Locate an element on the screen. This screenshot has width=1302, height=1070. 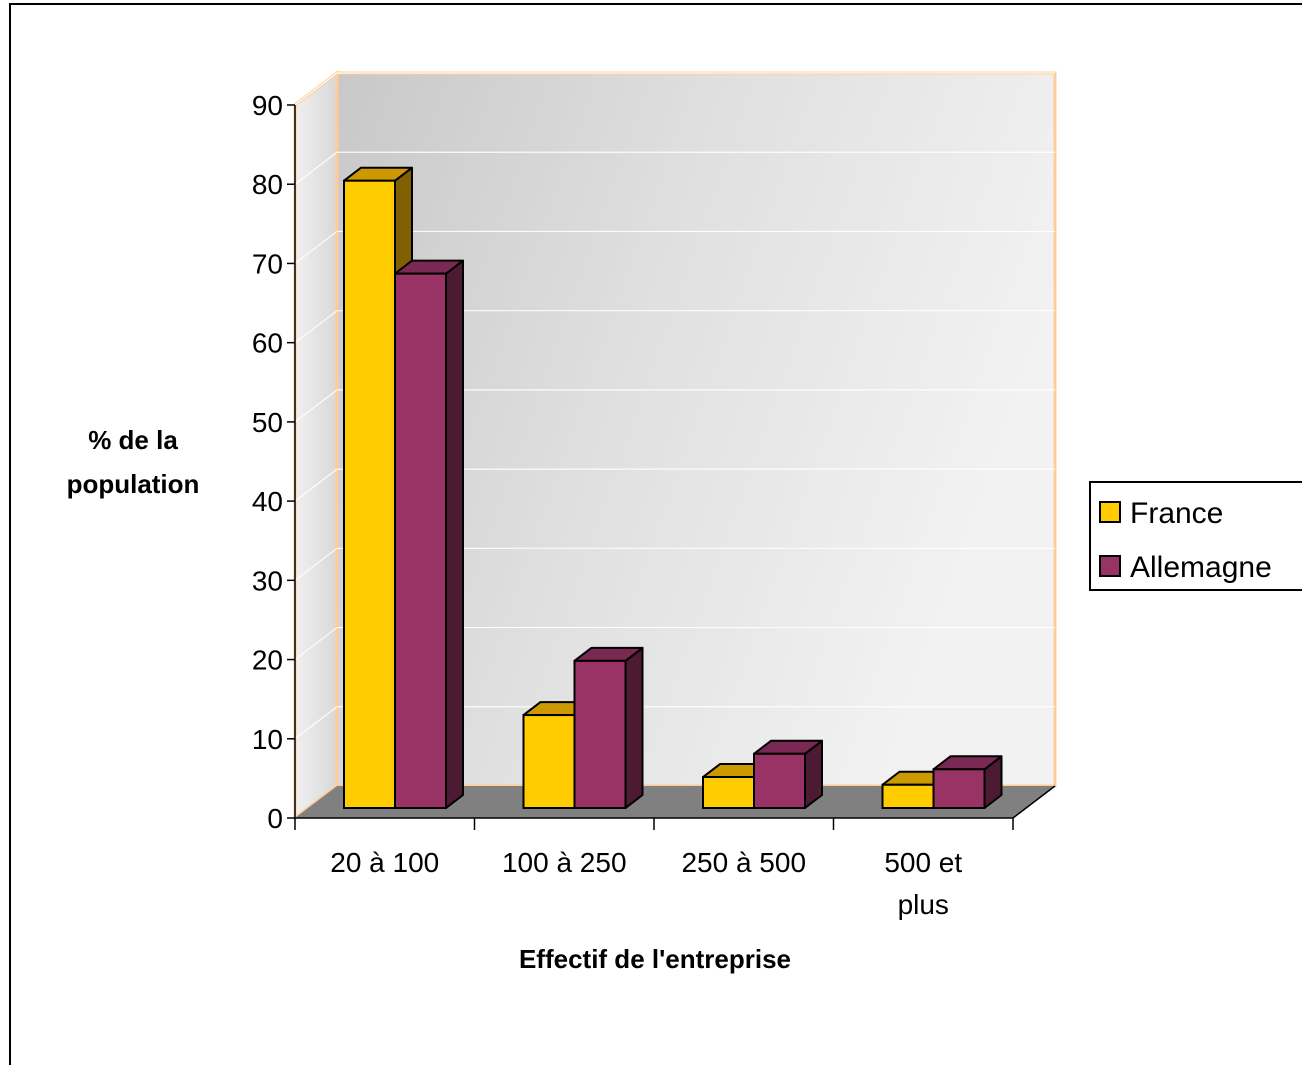
y-tick-labels: 0 10 20 30 40 50 60 70 80 90 is located at coordinates (267, 462).